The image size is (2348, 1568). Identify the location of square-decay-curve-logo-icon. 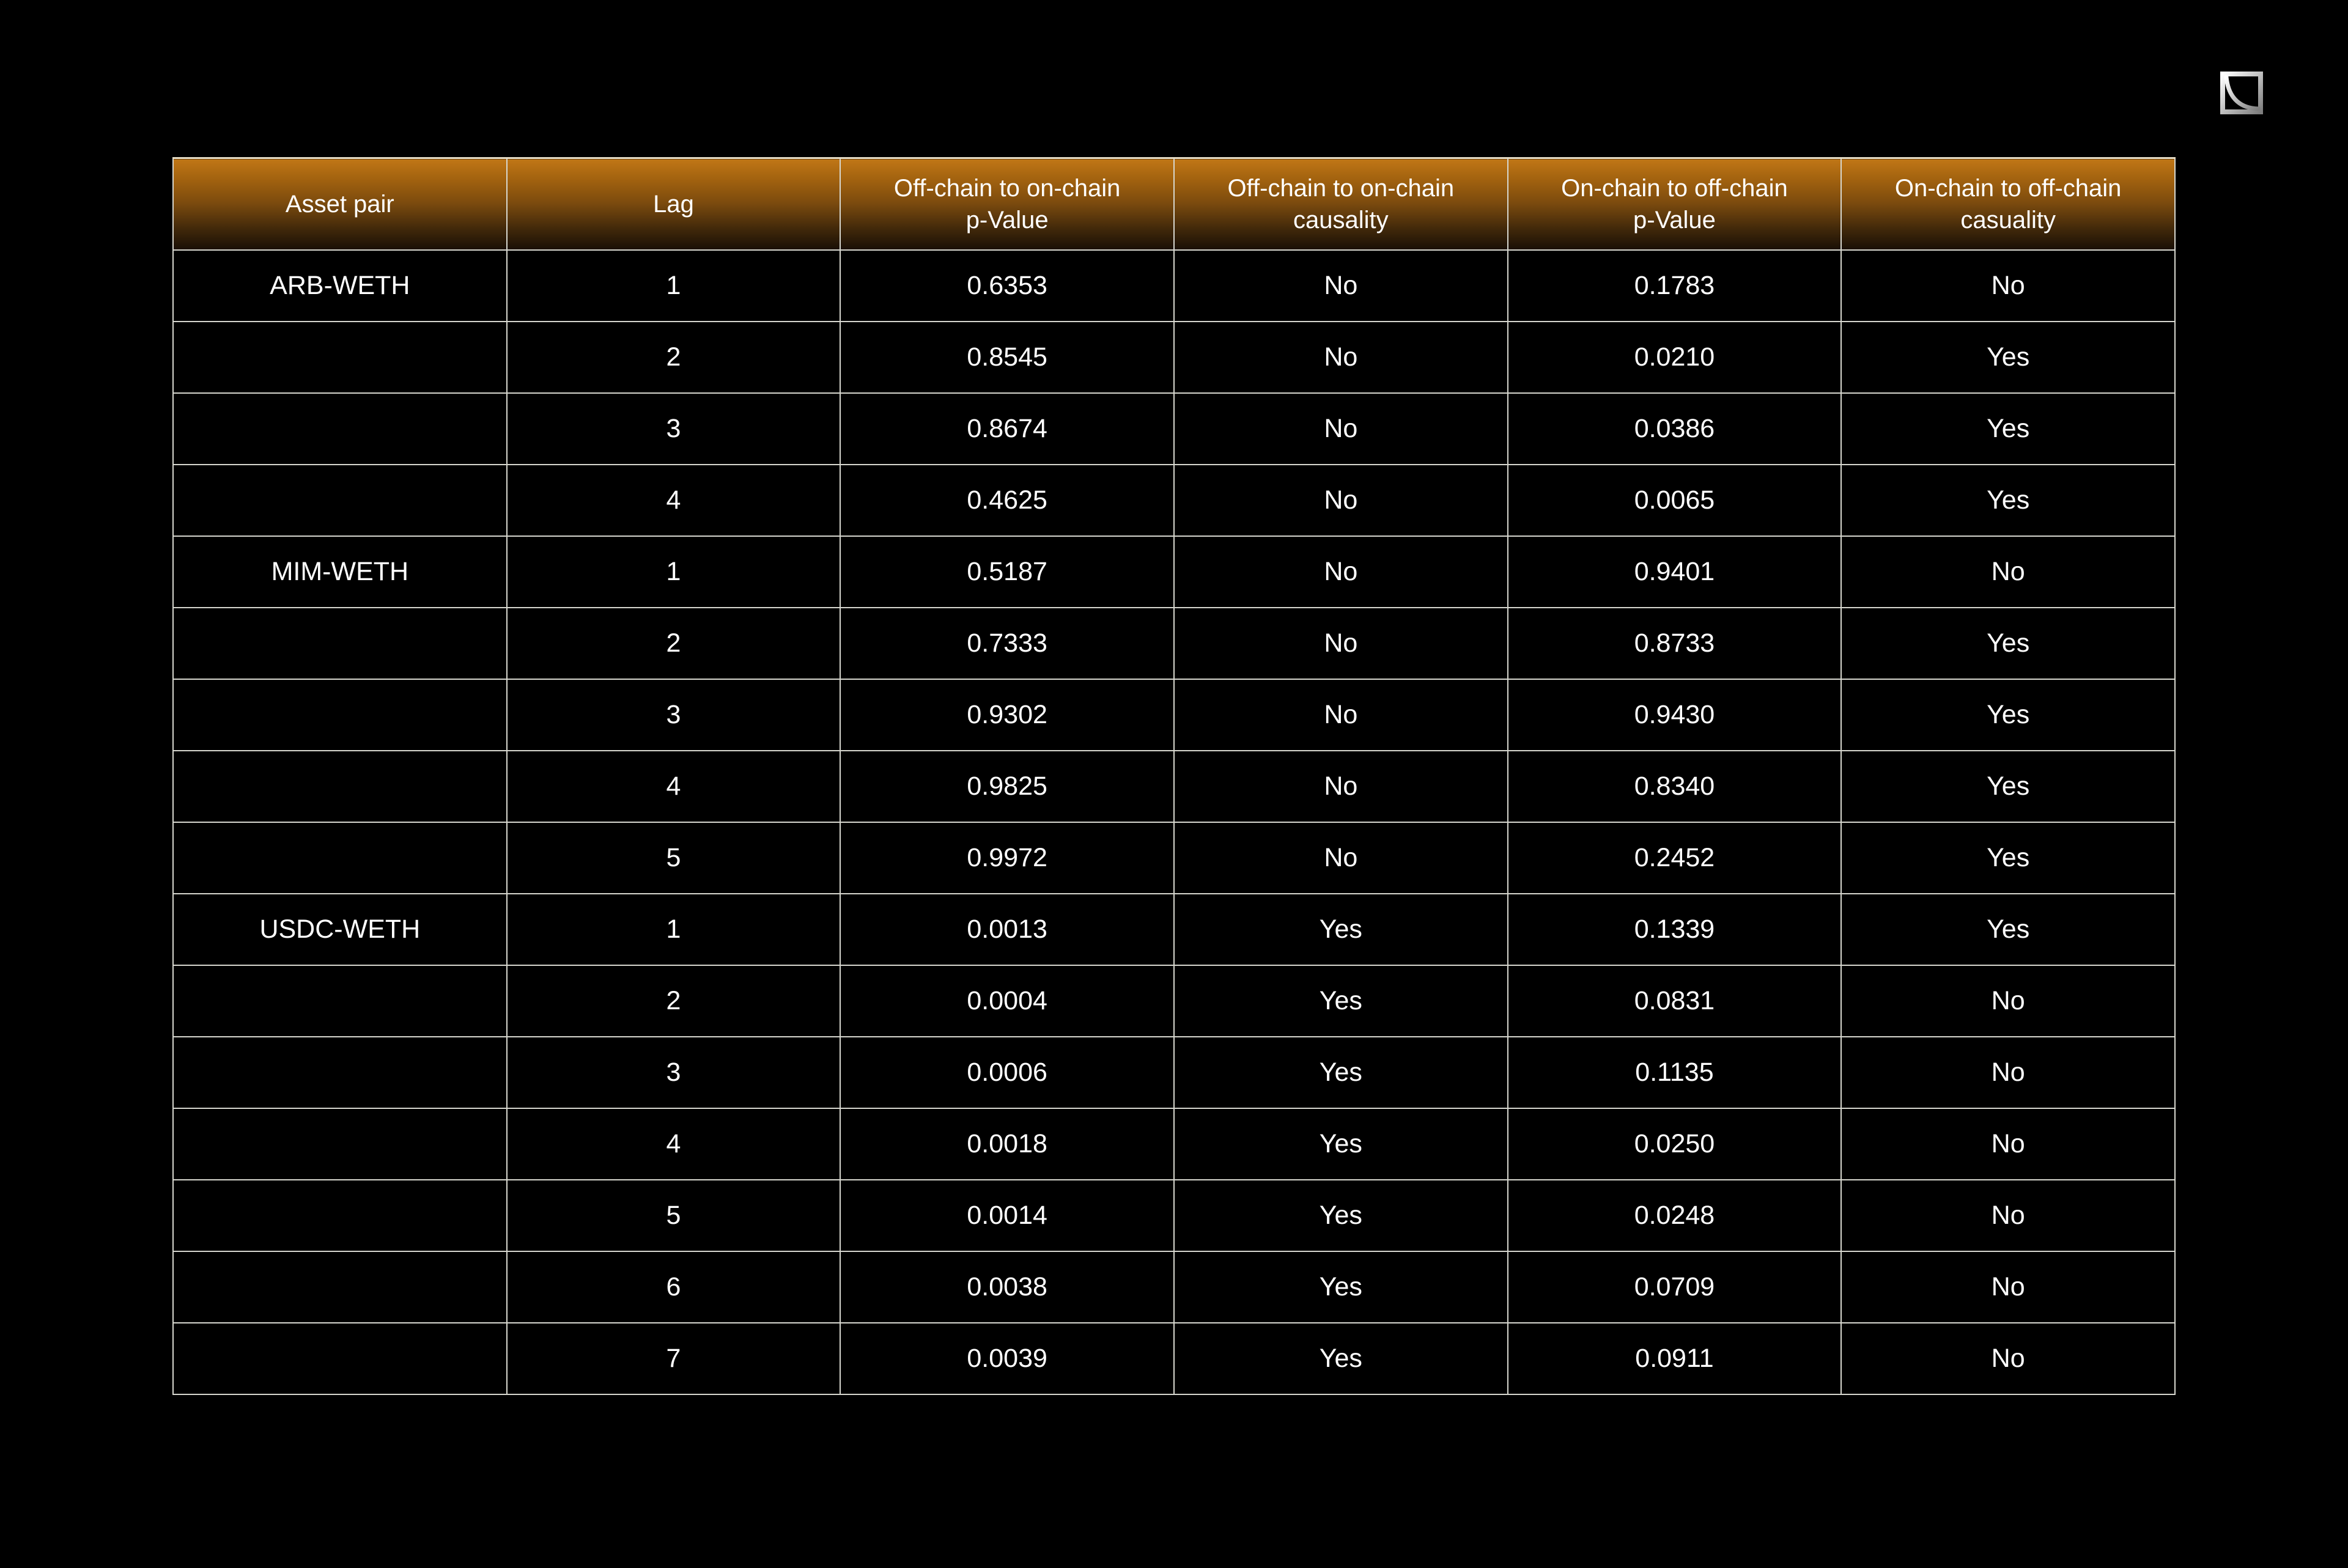
(2241, 93).